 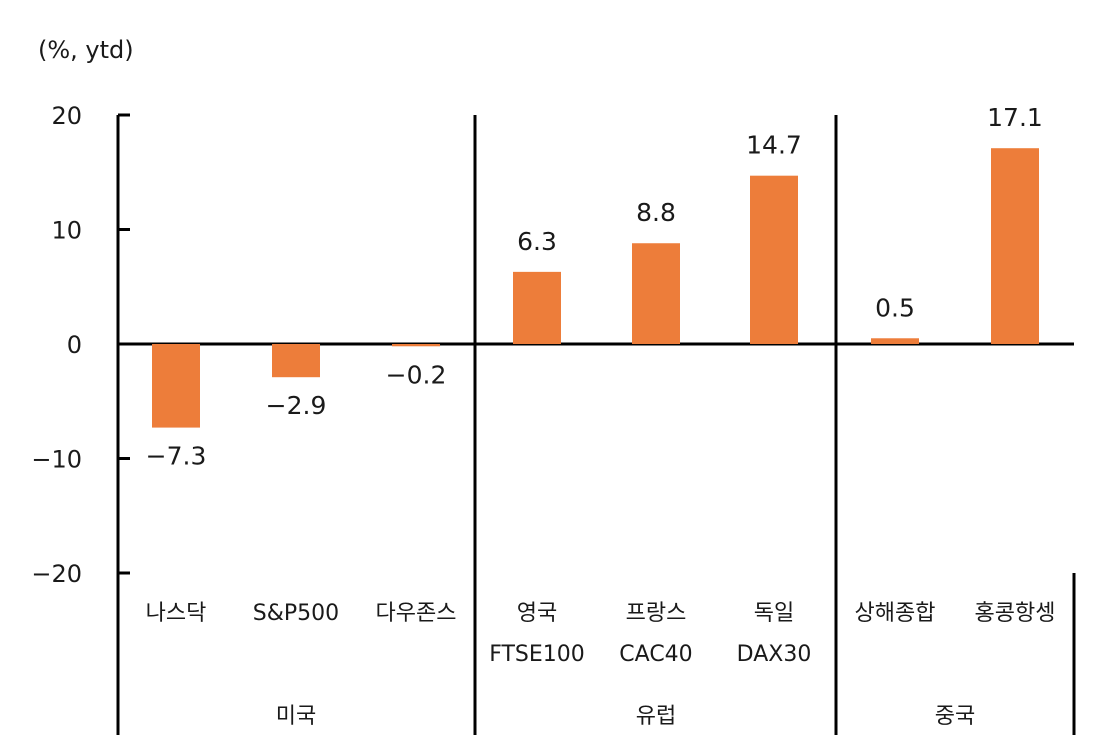 I want to click on category-sublabel: FTSE100, so click(x=537, y=654).